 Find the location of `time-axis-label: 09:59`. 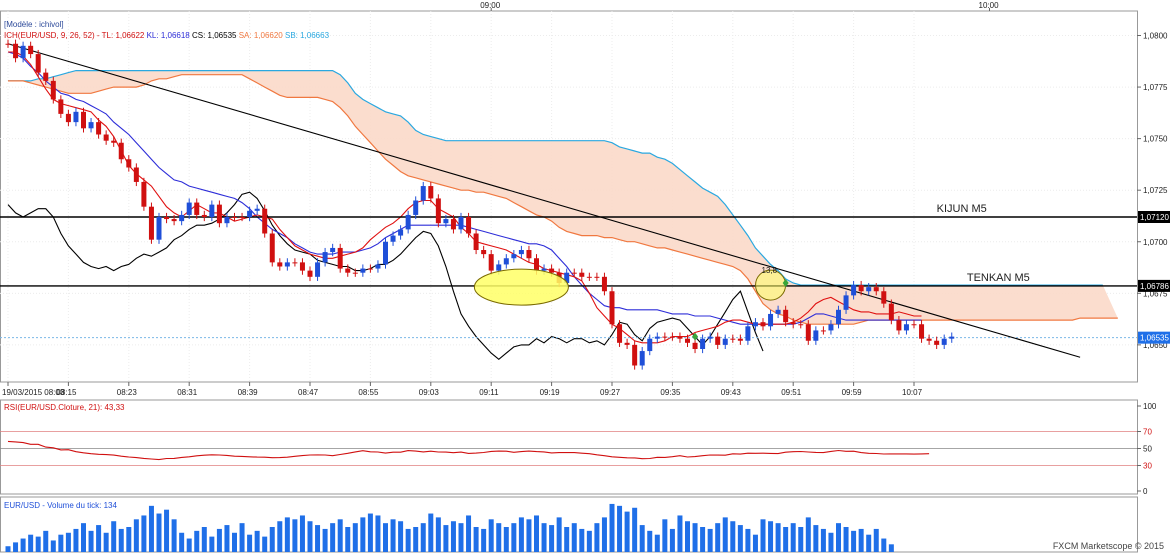

time-axis-label: 09:59 is located at coordinates (852, 392).